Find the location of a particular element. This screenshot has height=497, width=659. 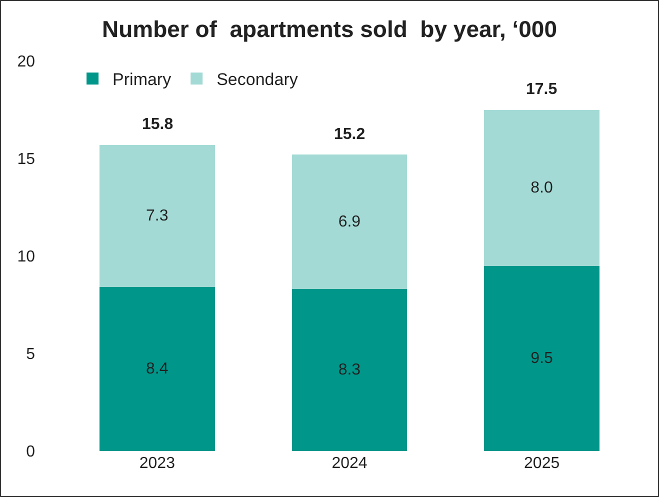

x-tick-label: 2023 is located at coordinates (157, 463).